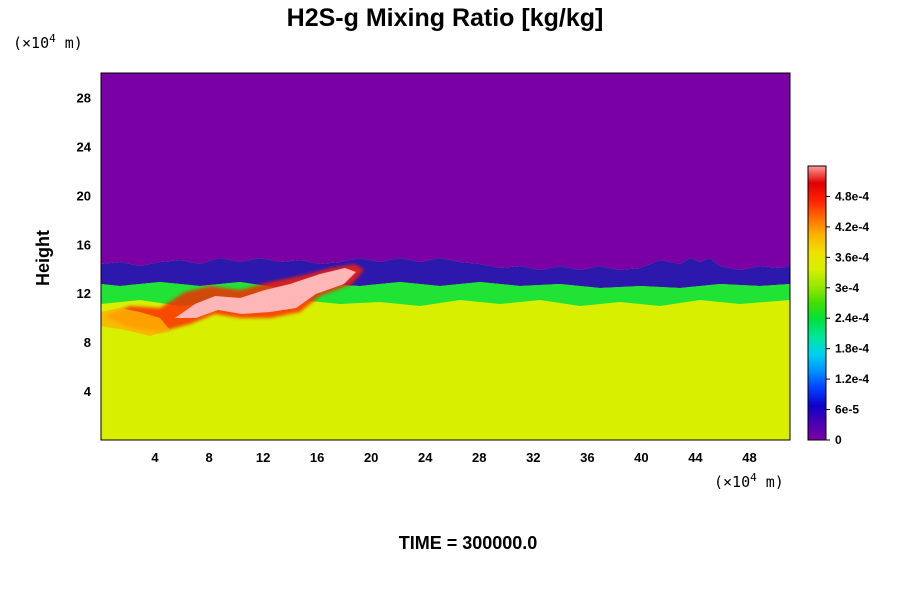  I want to click on y-axis-label: Height, so click(43, 258).